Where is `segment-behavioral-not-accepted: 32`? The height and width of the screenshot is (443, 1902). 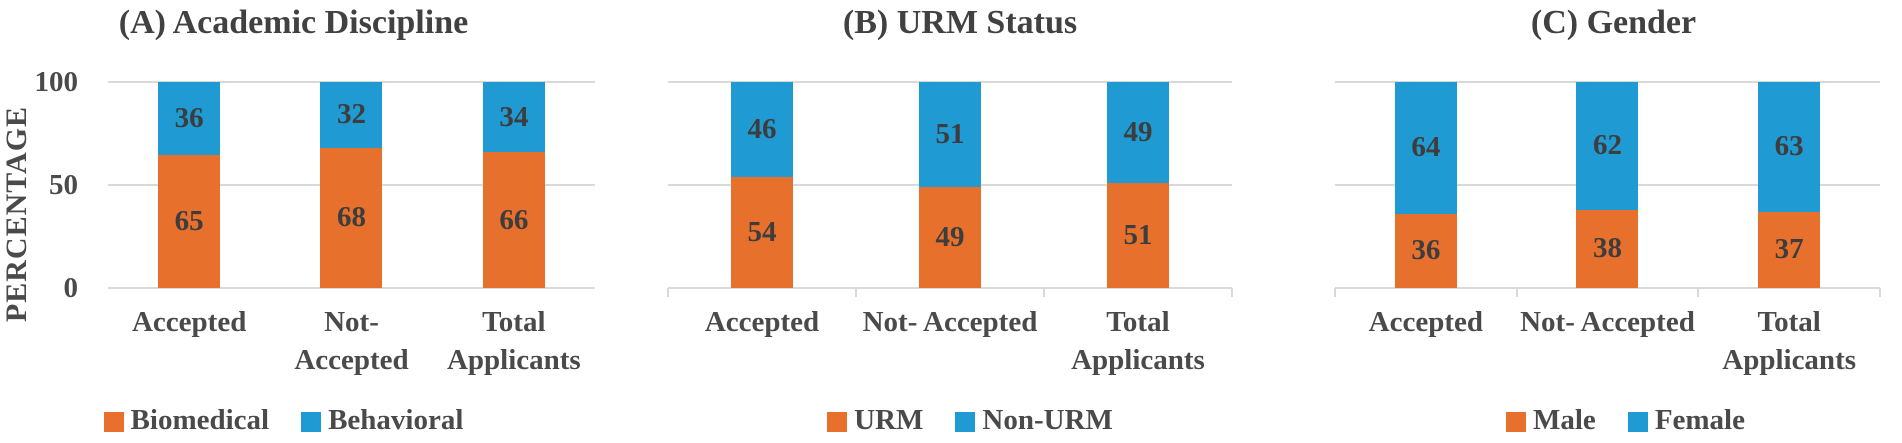
segment-behavioral-not-accepted: 32 is located at coordinates (351, 115).